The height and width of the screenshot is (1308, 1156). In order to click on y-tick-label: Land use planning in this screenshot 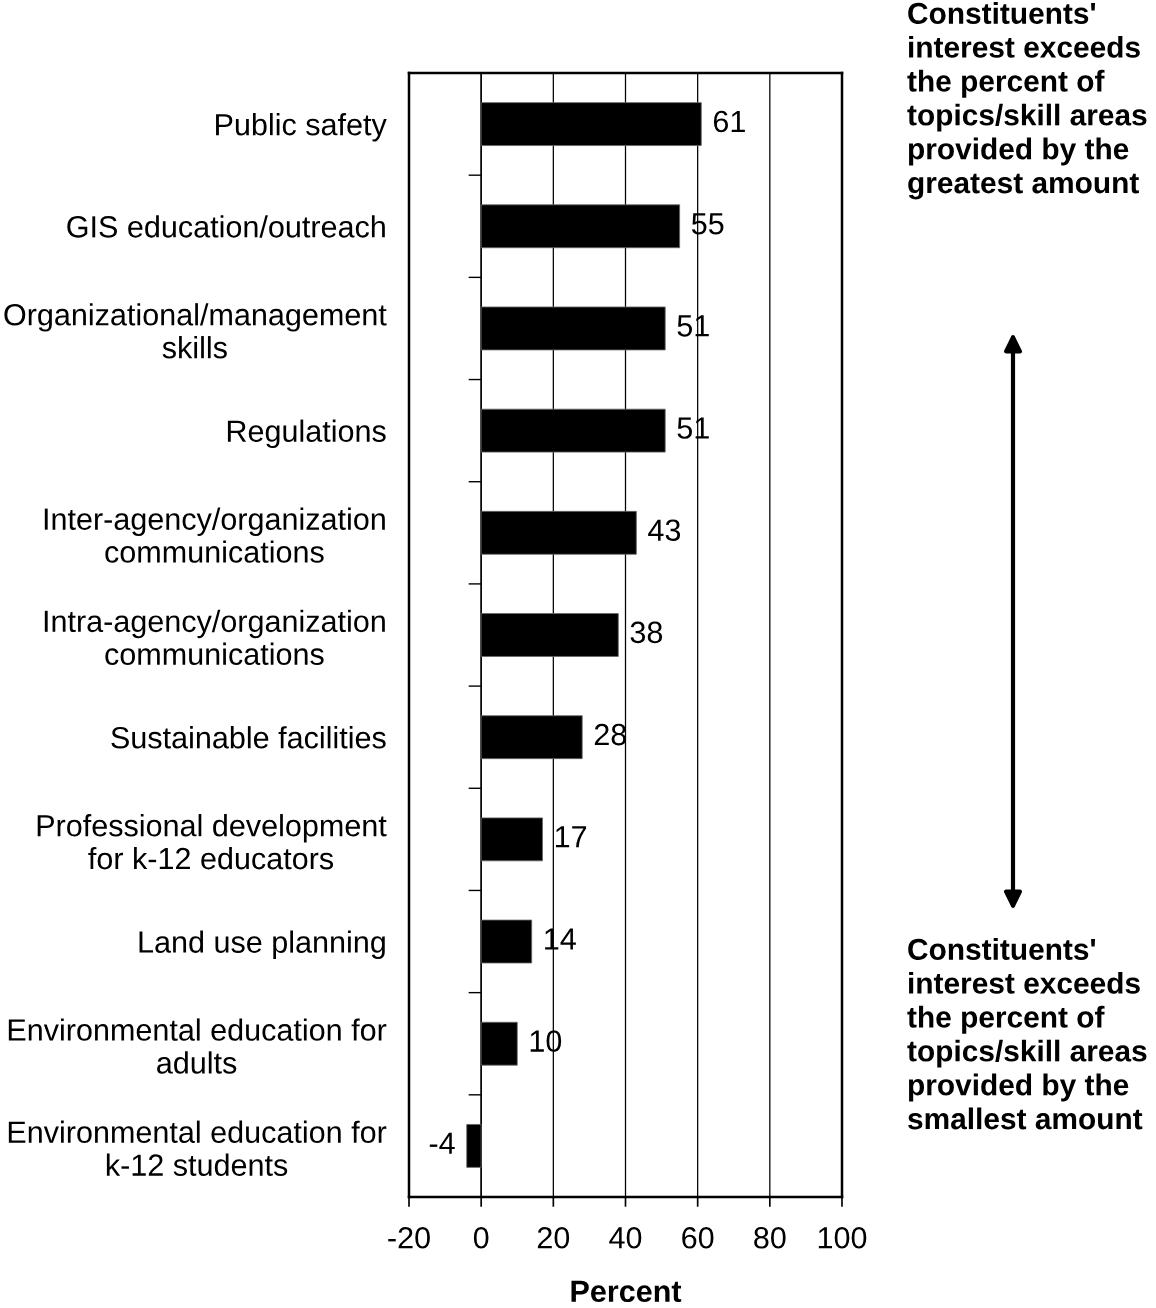, I will do `click(262, 944)`.